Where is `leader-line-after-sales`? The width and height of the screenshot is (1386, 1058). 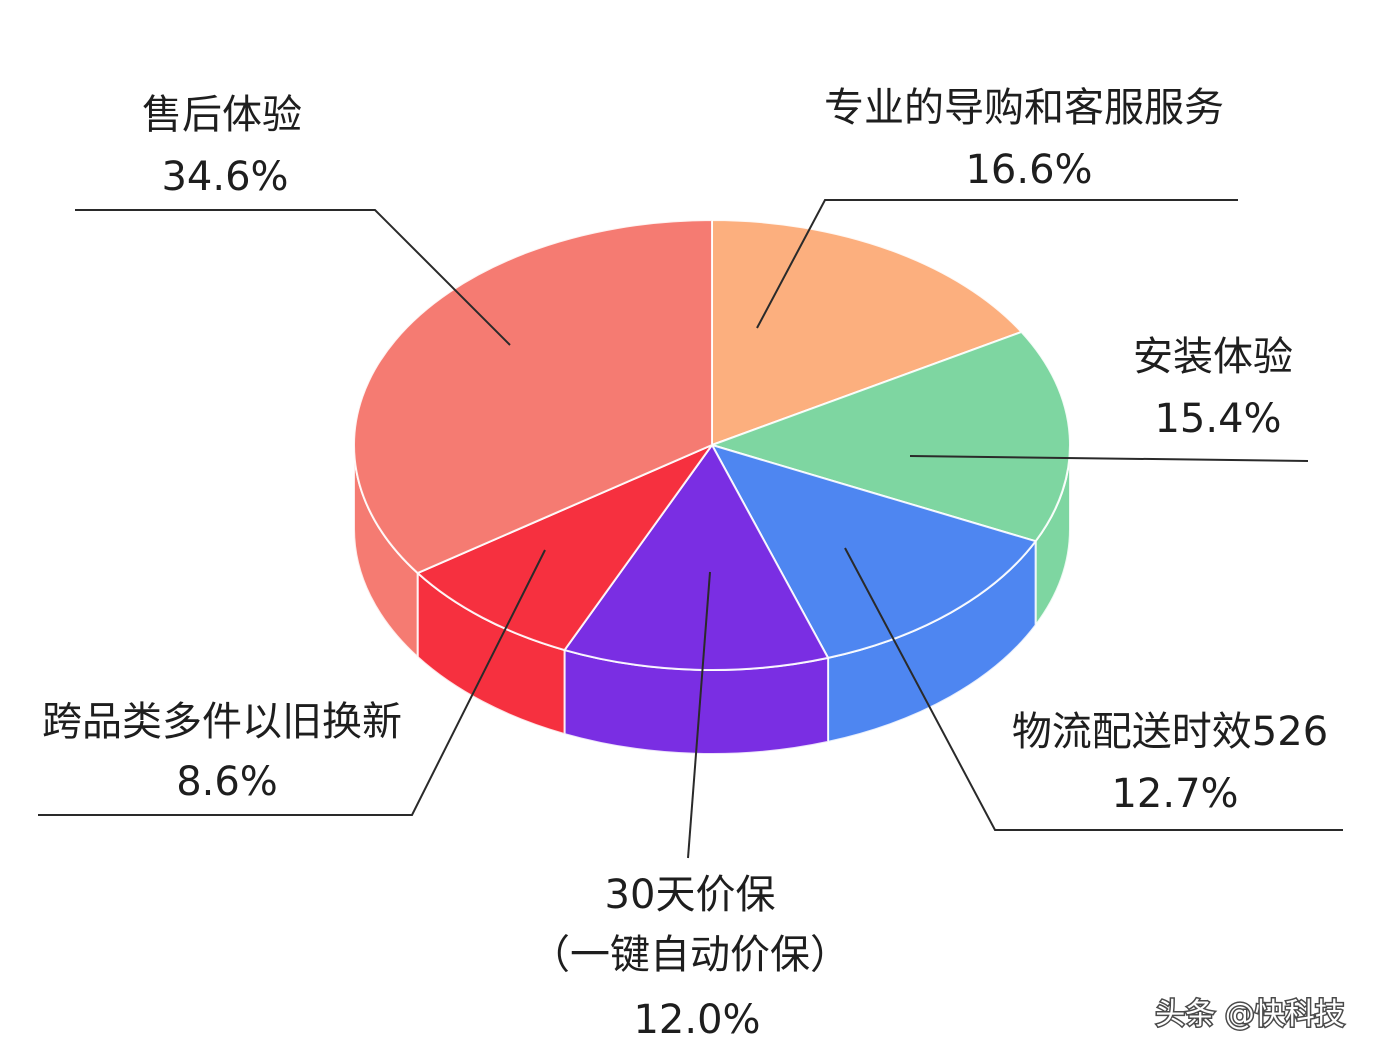
leader-line-after-sales is located at coordinates (293, 277).